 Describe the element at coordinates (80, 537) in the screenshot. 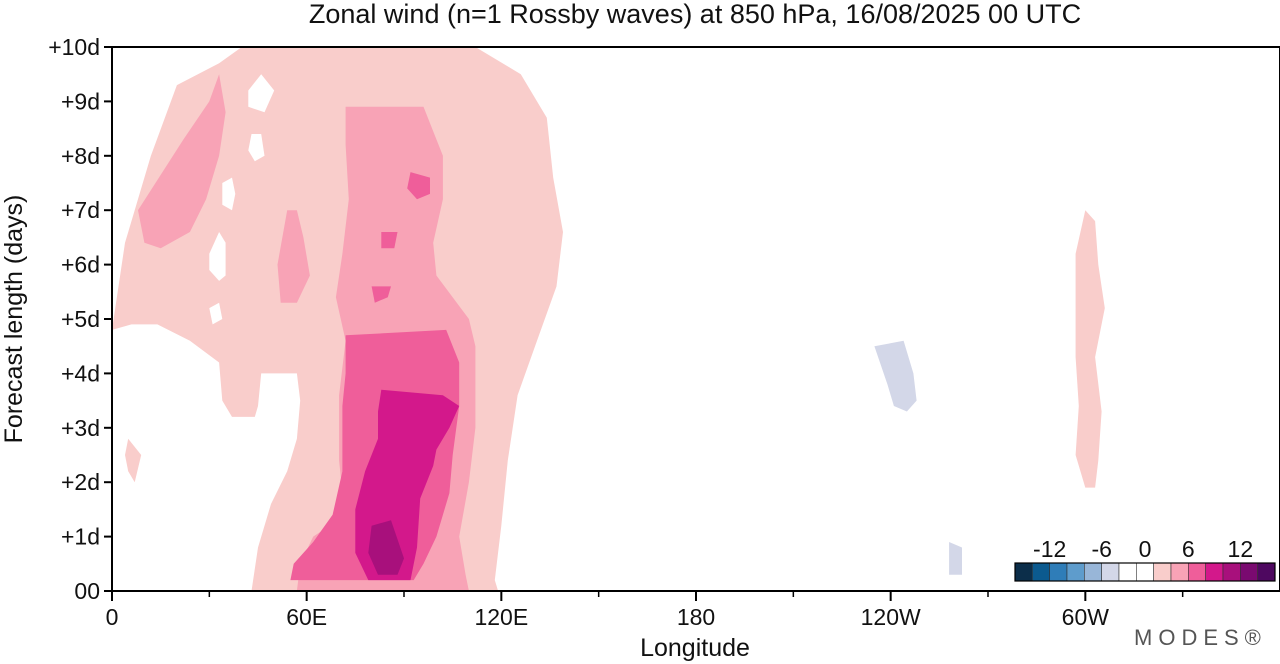

I see `y-tick-label: +1d` at that location.